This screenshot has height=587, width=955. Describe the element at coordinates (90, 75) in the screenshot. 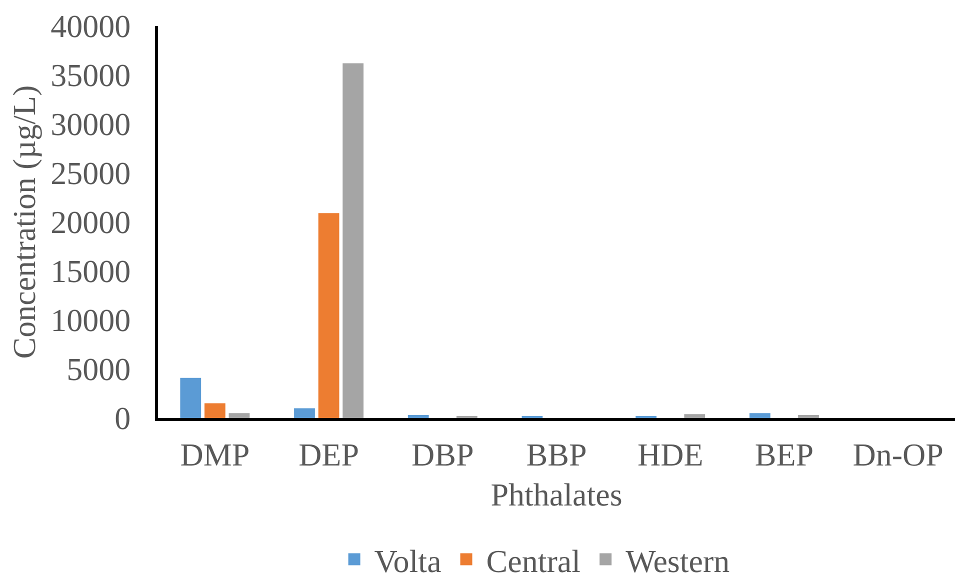

I see `y-tick-label: 35000` at that location.